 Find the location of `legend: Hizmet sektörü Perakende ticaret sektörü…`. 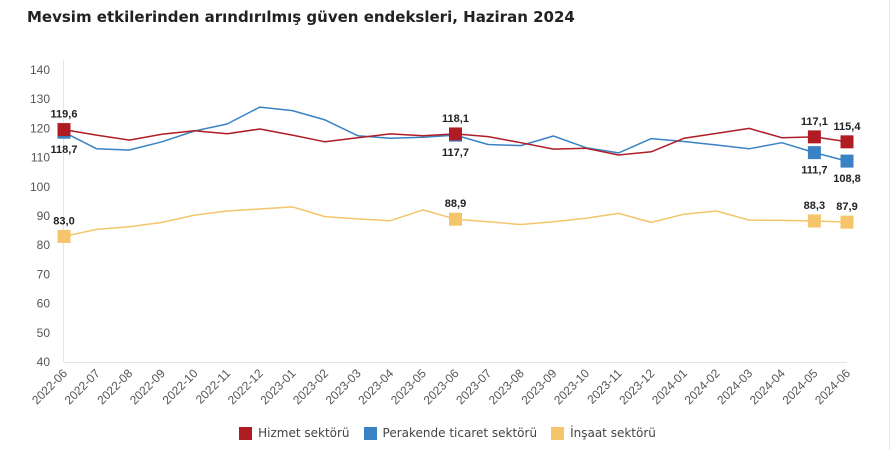

legend: Hizmet sektörü Perakende ticaret sektörü… is located at coordinates (446, 433).